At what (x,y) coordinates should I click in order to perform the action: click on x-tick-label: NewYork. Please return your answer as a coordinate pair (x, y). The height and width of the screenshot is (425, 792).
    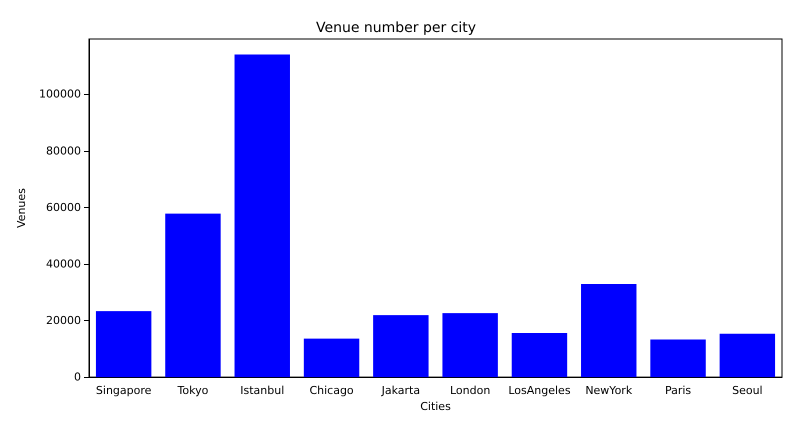
    Looking at the image, I should click on (609, 391).